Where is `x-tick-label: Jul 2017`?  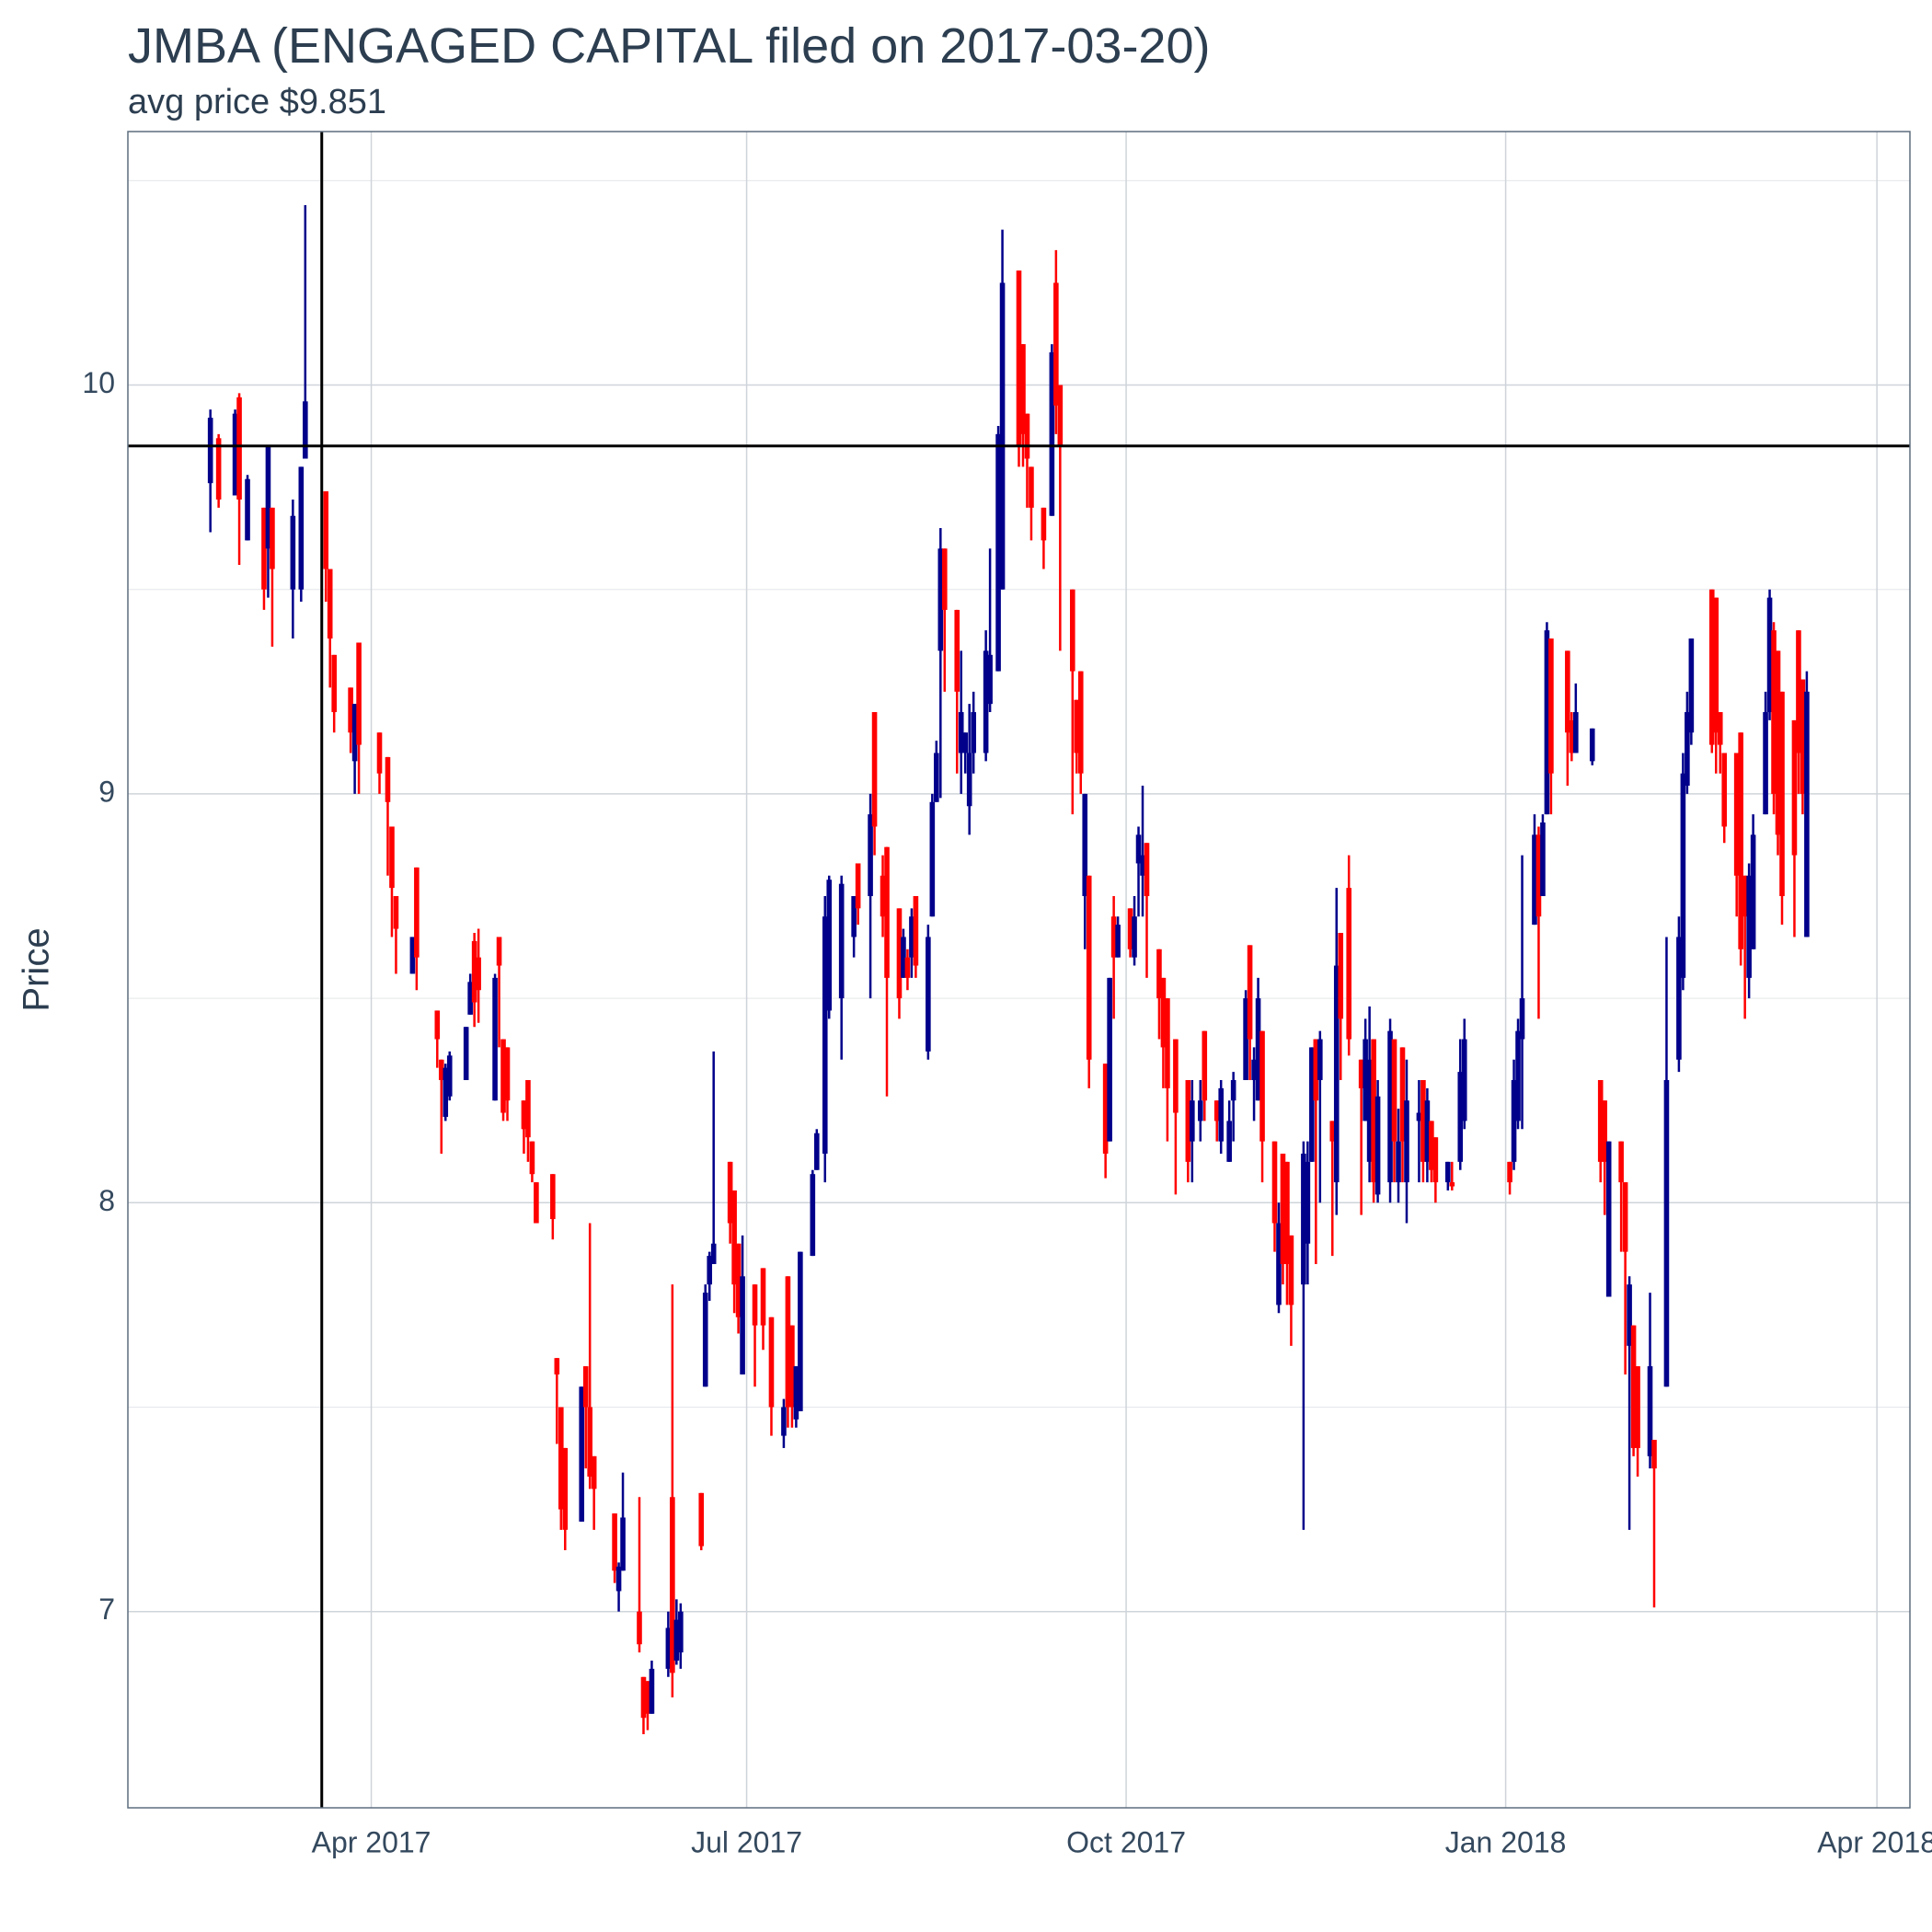 x-tick-label: Jul 2017 is located at coordinates (746, 1841).